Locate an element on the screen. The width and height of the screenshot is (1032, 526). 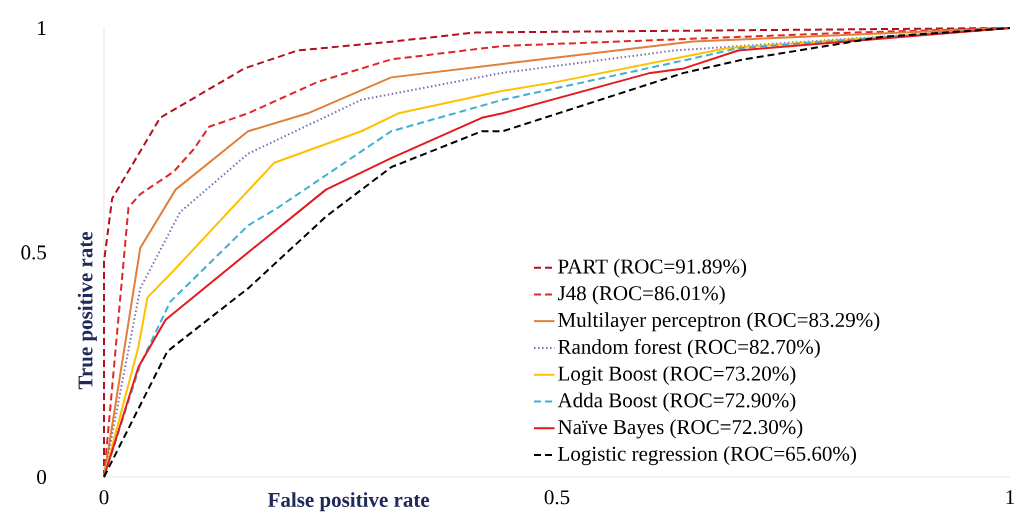
legend-label: Logit Boost (ROC=73.20%) is located at coordinates (677, 375).